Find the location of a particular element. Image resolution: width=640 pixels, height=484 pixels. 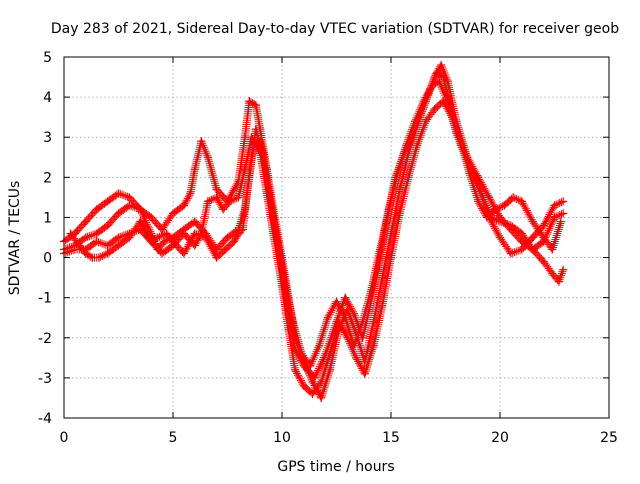

y-tick-label: -4 is located at coordinates (45, 419).